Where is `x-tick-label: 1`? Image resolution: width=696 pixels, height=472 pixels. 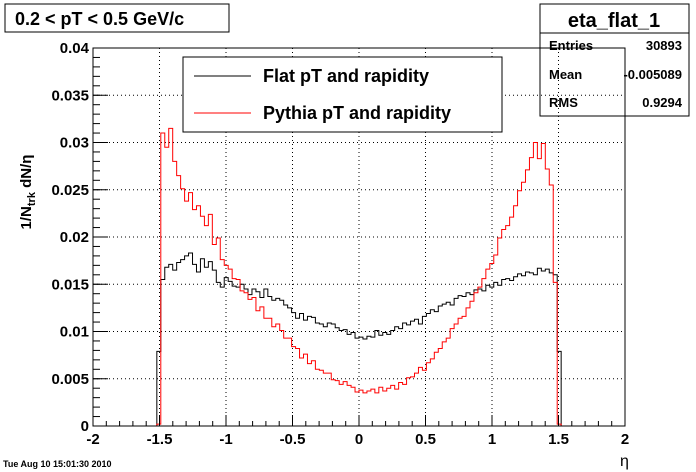
x-tick-label: 1 is located at coordinates (492, 439).